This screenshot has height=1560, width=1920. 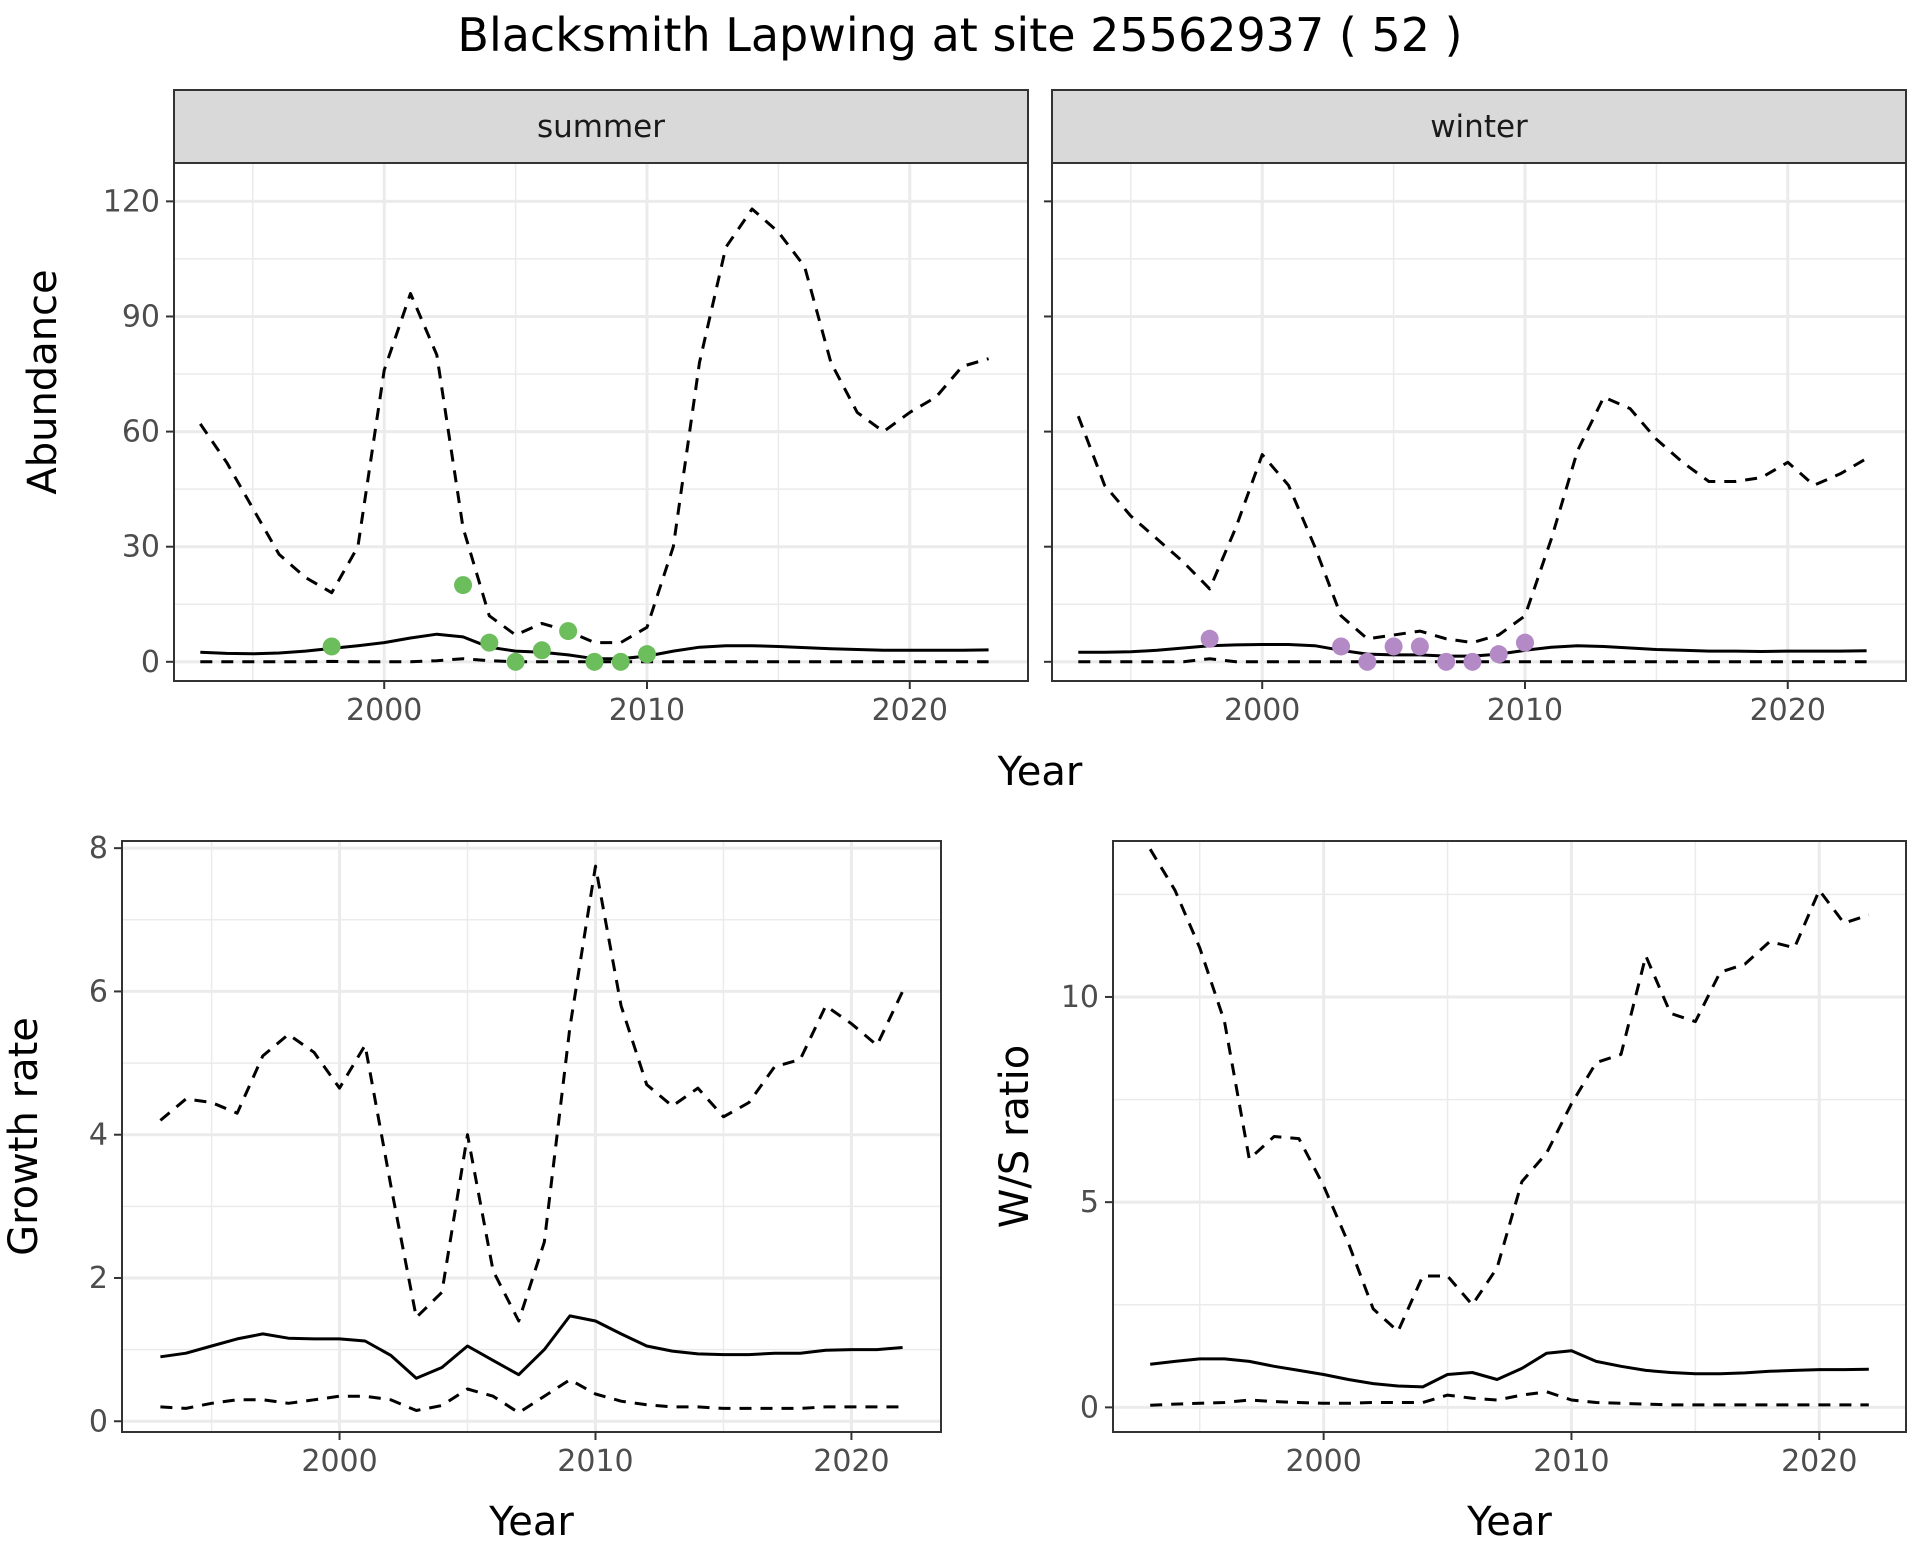 I want to click on abundance-summer-upper-line, so click(x=594, y=426).